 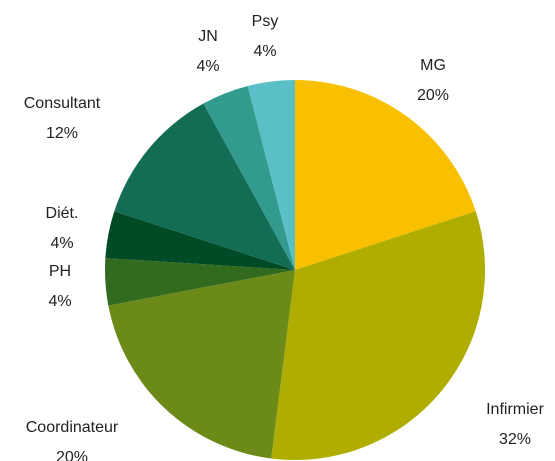 What do you see at coordinates (72, 427) in the screenshot?
I see `slice-label: Coordinateur` at bounding box center [72, 427].